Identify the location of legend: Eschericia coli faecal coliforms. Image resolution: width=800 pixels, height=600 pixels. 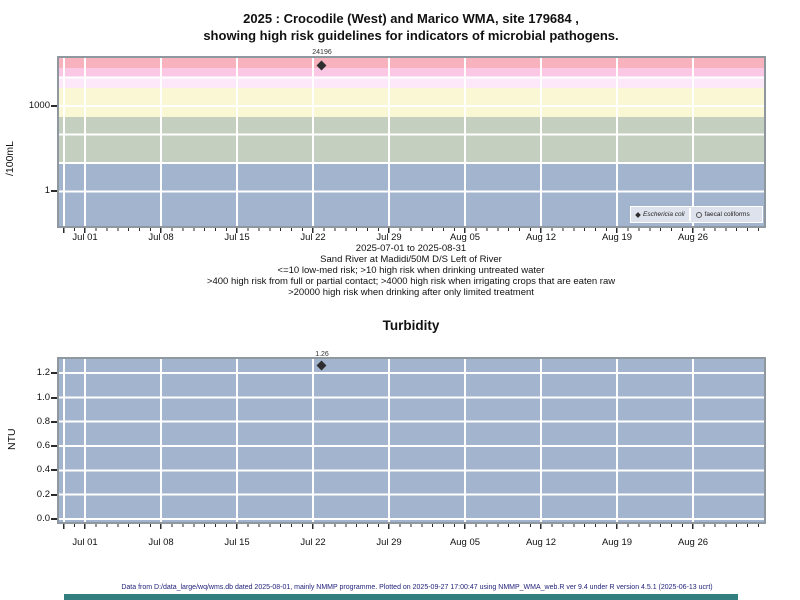
(696, 214).